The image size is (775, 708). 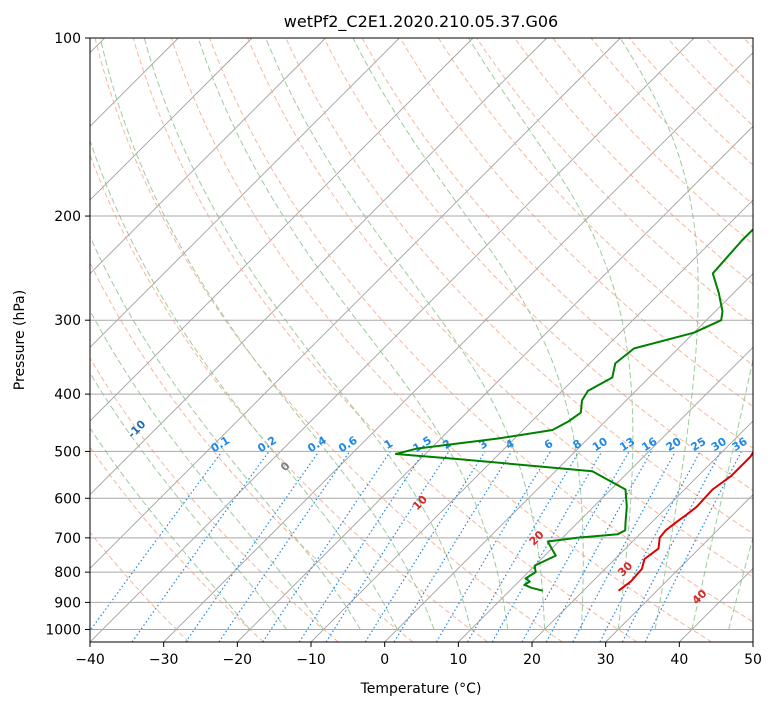 What do you see at coordinates (164, 660) in the screenshot?
I see `x-tick-label: −30` at bounding box center [164, 660].